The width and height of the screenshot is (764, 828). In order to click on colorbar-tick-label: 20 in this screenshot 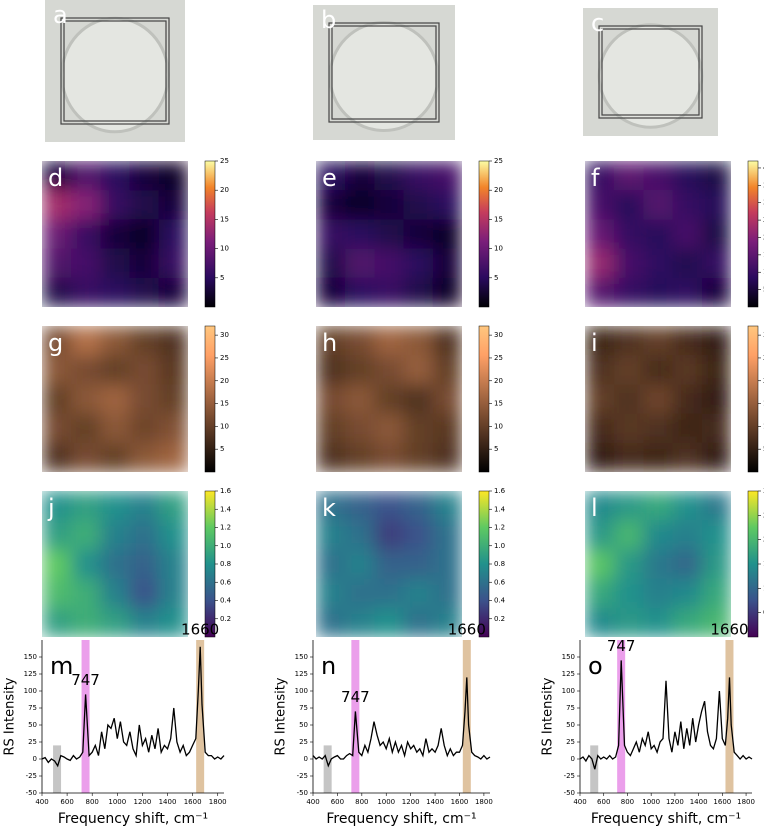, I will do `click(498, 190)`.